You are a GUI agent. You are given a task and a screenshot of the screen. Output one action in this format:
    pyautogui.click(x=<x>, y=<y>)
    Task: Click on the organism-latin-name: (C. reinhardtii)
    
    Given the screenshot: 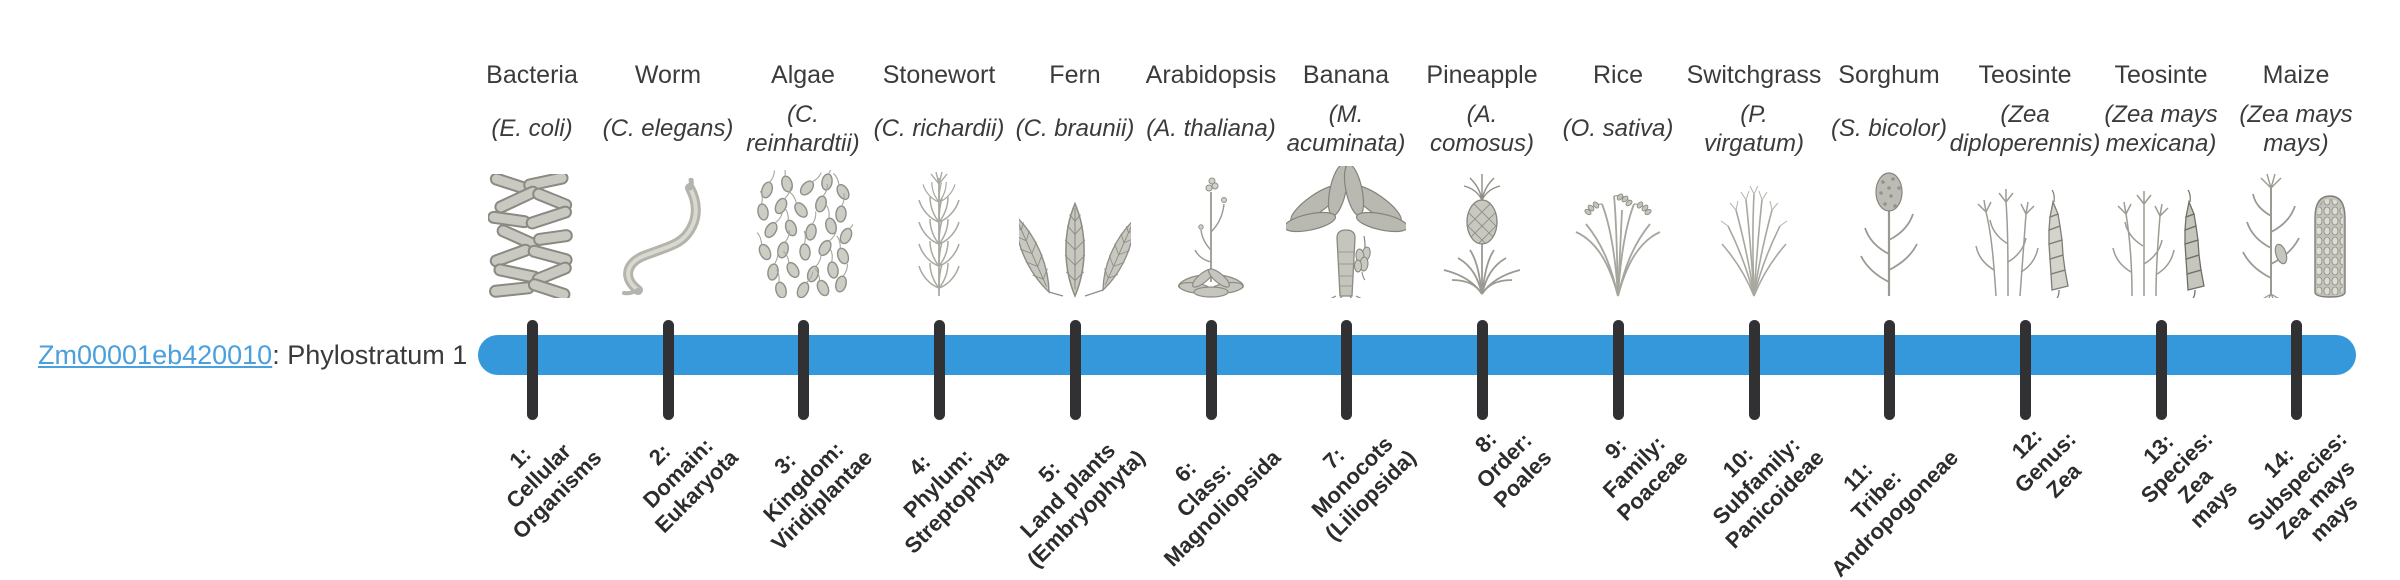 What is the action you would take?
    pyautogui.click(x=803, y=128)
    